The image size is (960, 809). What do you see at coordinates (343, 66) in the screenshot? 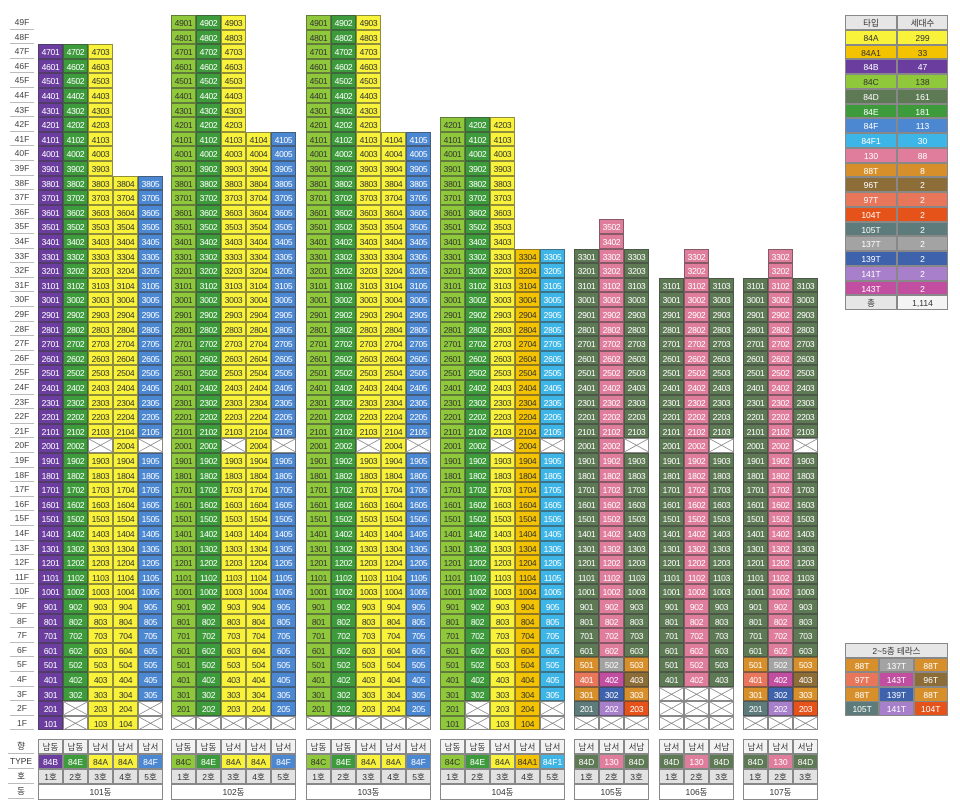
I see `unit-cell: 4602` at bounding box center [343, 66].